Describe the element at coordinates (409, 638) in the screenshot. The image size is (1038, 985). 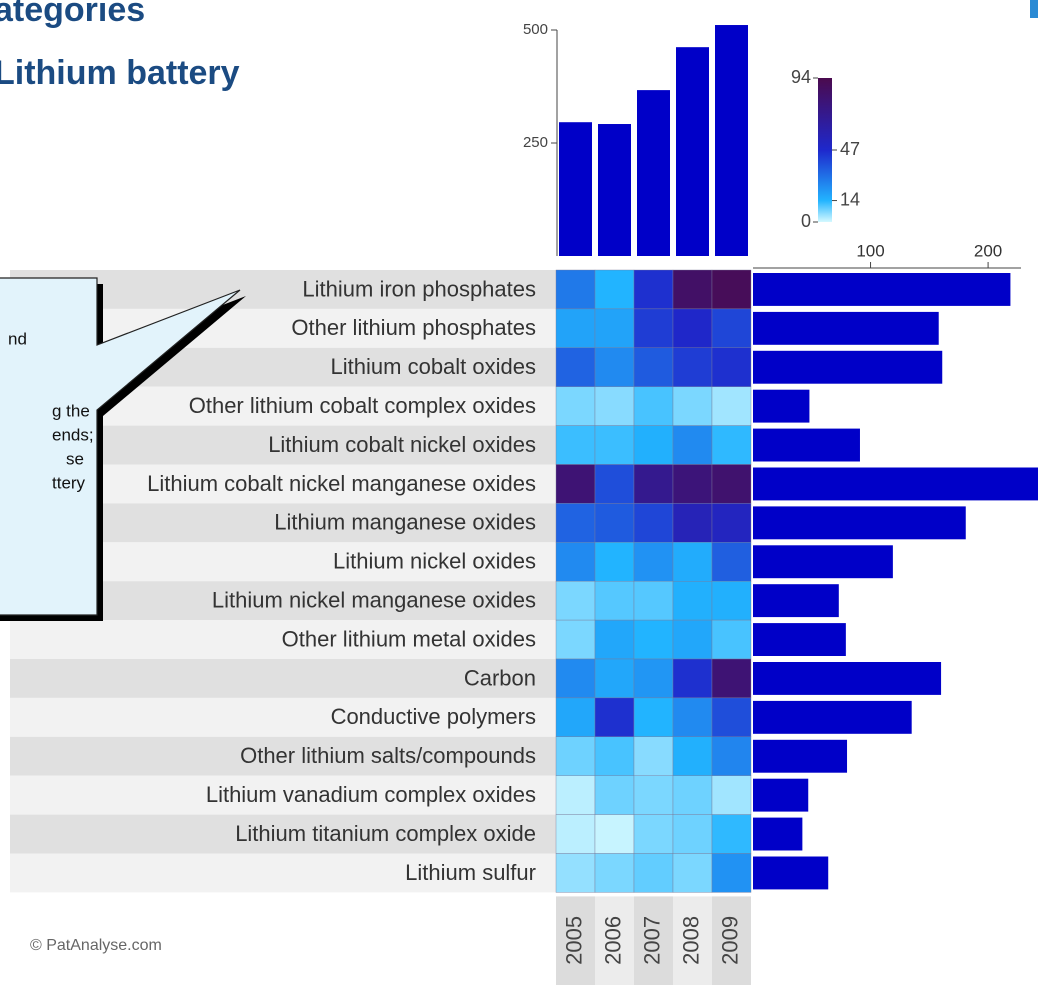
I see `row-label: Other lithium metal oxides` at that location.